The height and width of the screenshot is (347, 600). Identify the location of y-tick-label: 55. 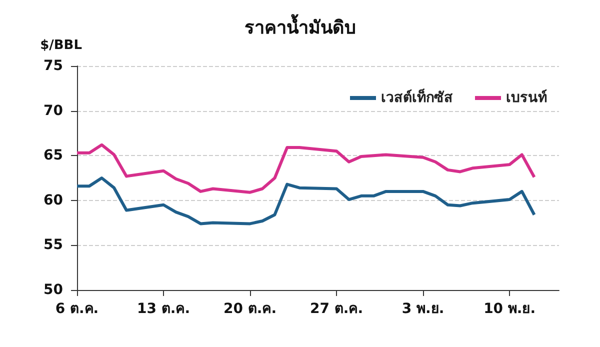
(53, 245).